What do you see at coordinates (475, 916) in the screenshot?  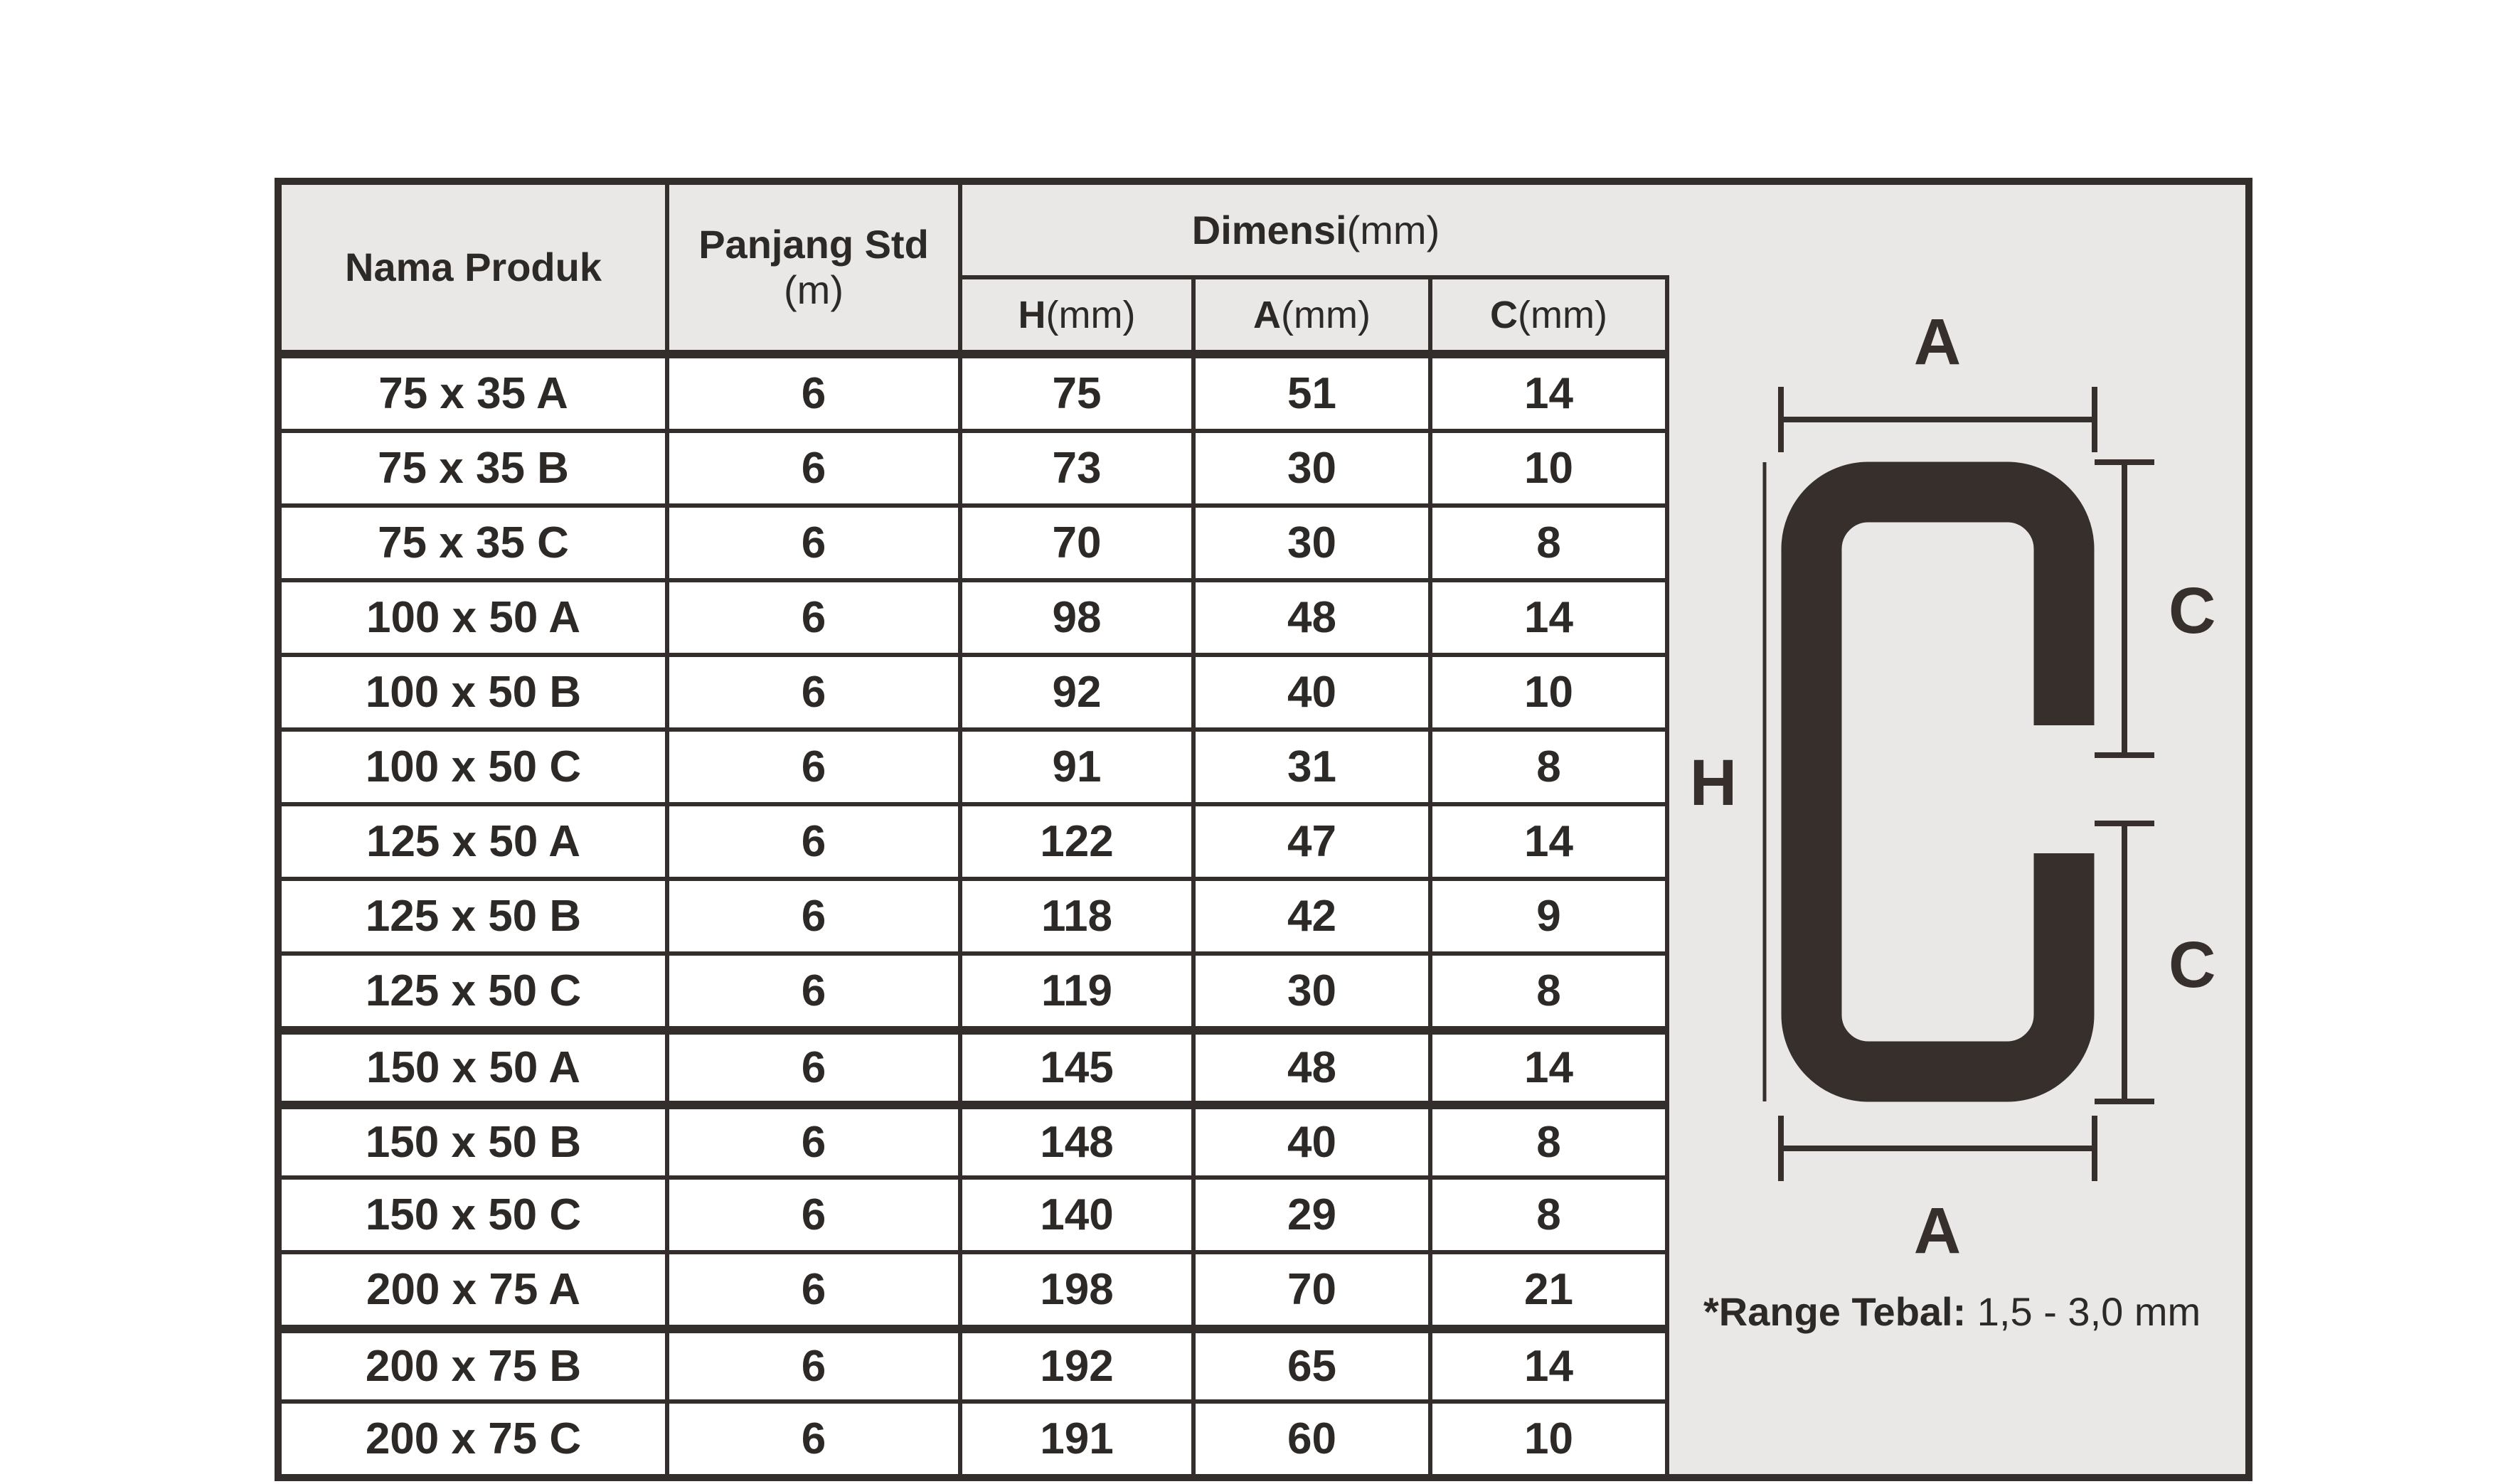 I see `cell-name: 125 x 50 B` at bounding box center [475, 916].